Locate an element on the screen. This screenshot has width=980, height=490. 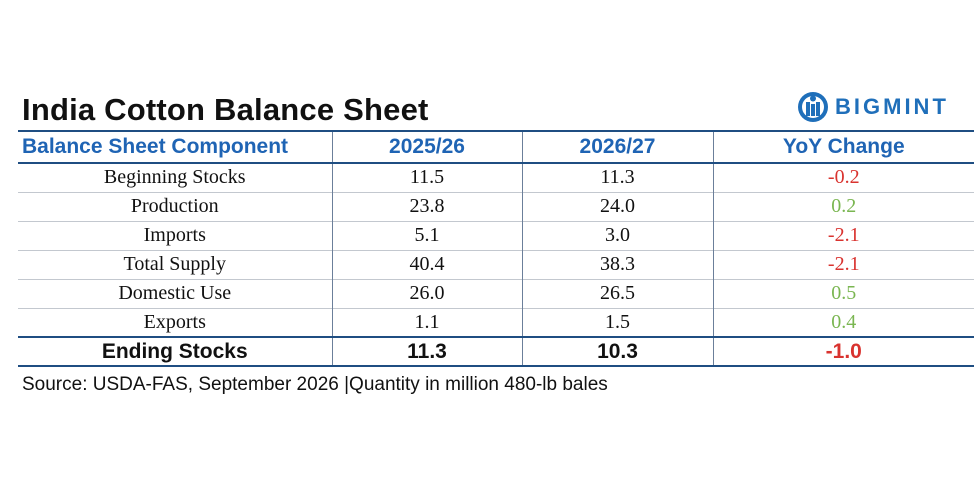
value-2026-27: 11.3 is located at coordinates (617, 177).